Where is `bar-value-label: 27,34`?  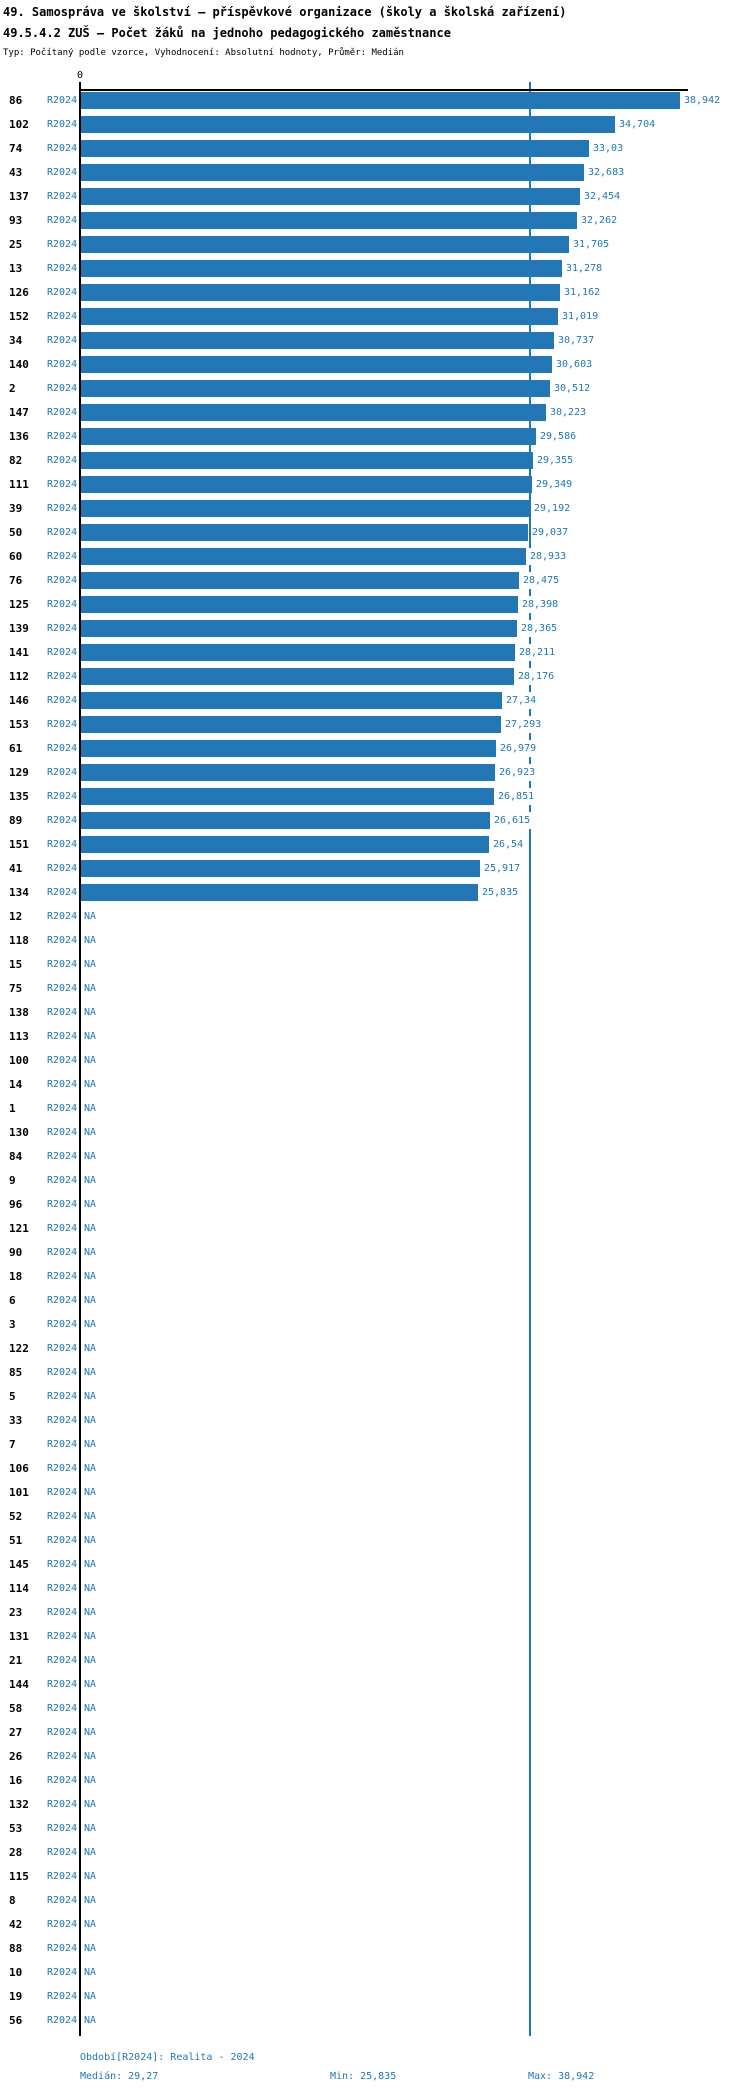 bar-value-label: 27,34 is located at coordinates (521, 700).